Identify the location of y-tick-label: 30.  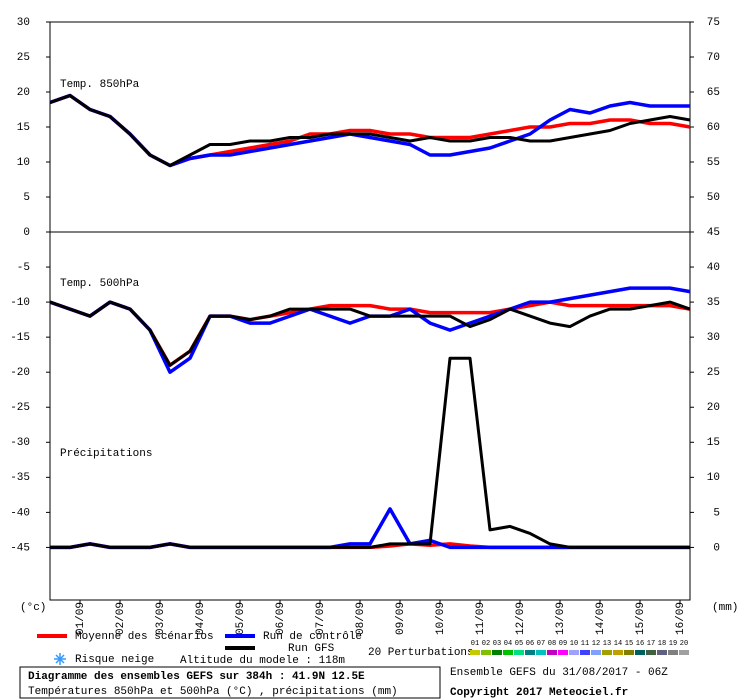
(23, 23).